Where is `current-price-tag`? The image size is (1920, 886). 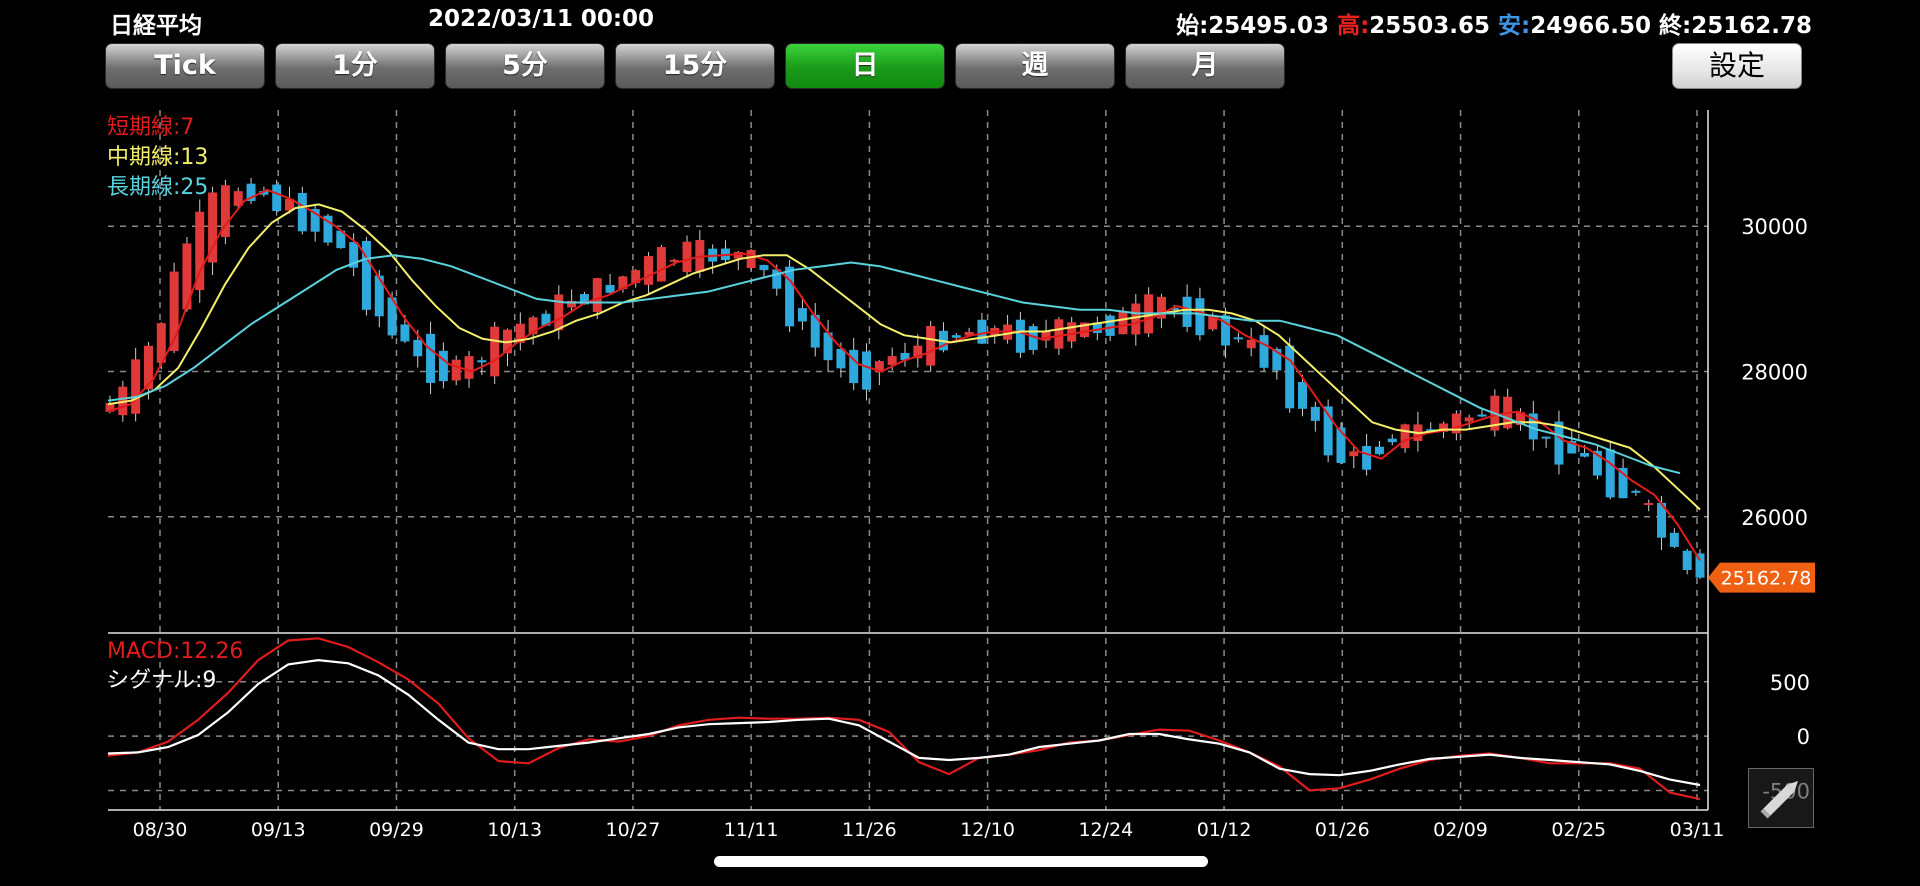
current-price-tag is located at coordinates (1761, 577).